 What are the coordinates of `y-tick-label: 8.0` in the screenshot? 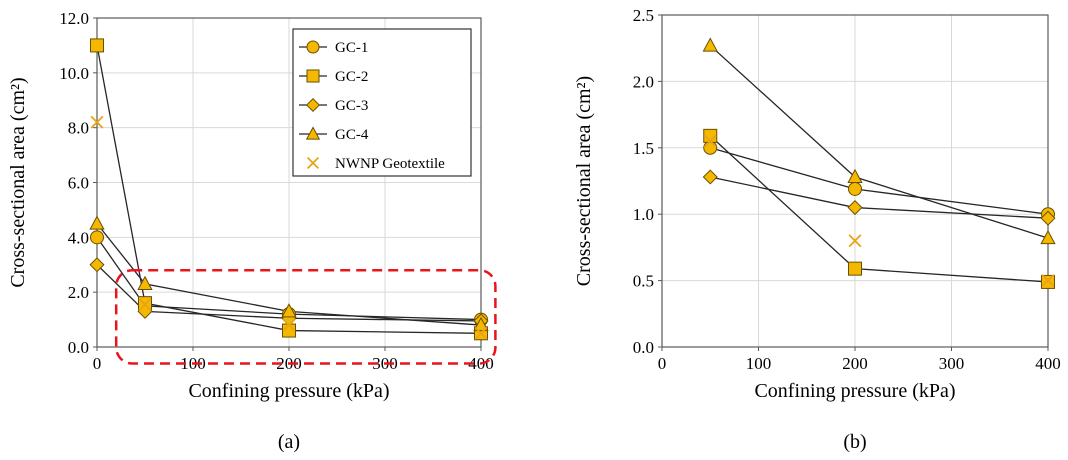 It's located at (78, 128).